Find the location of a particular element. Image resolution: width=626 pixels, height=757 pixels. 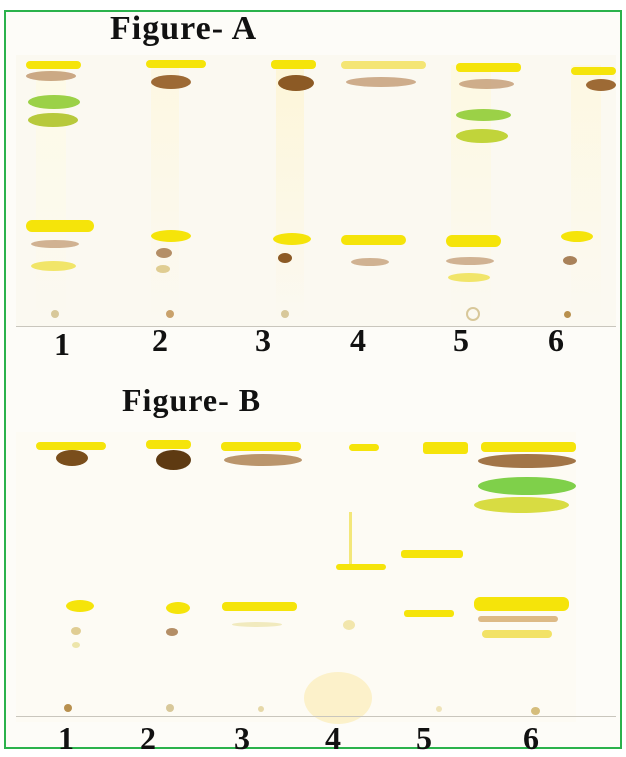

lane-label-a-4: 4 is located at coordinates (358, 340).